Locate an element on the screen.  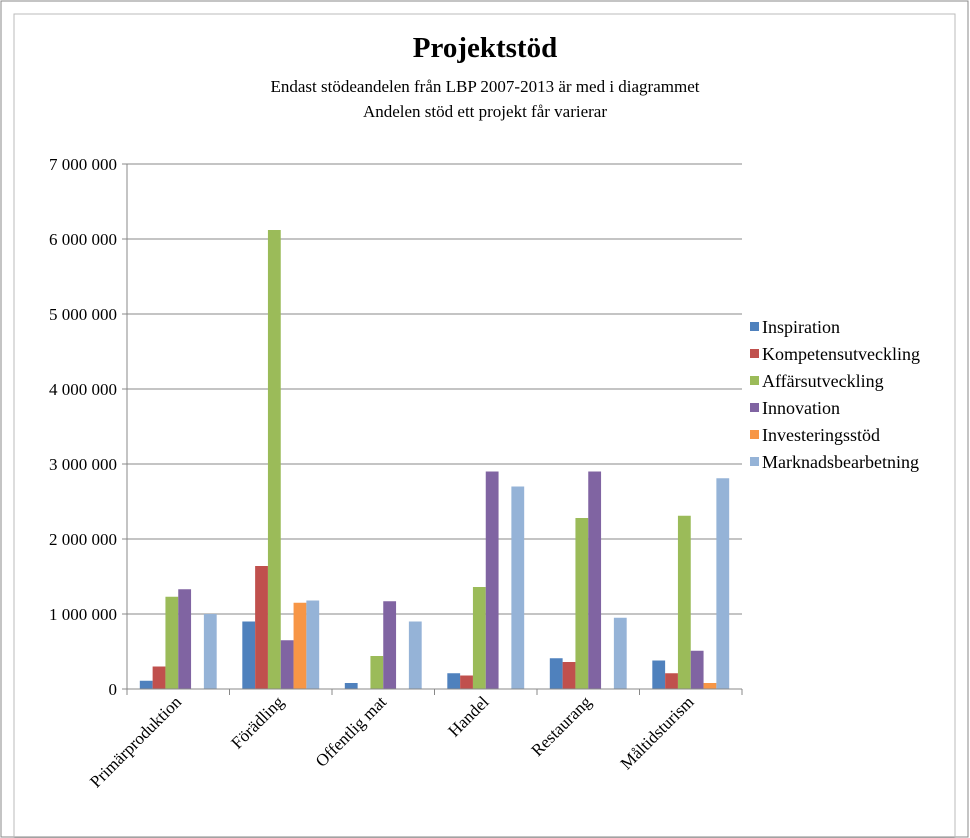
legend-label: Innovation is located at coordinates (801, 408).